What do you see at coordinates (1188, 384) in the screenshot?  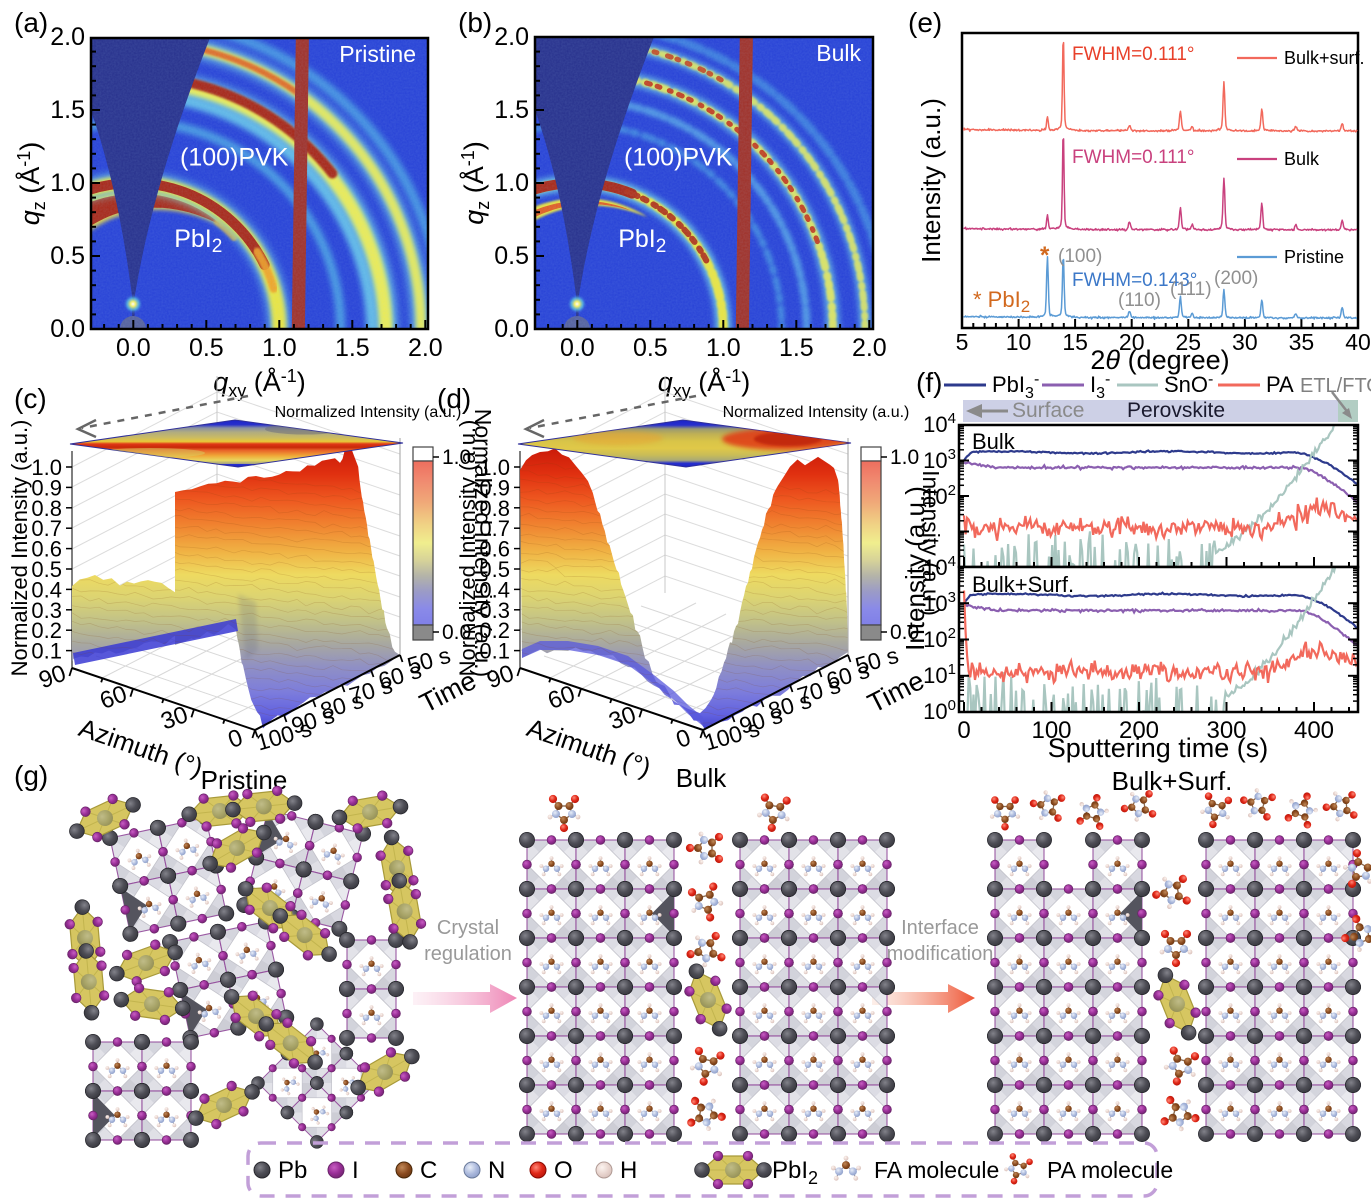 I see `svg-text: SnO-` at bounding box center [1188, 384].